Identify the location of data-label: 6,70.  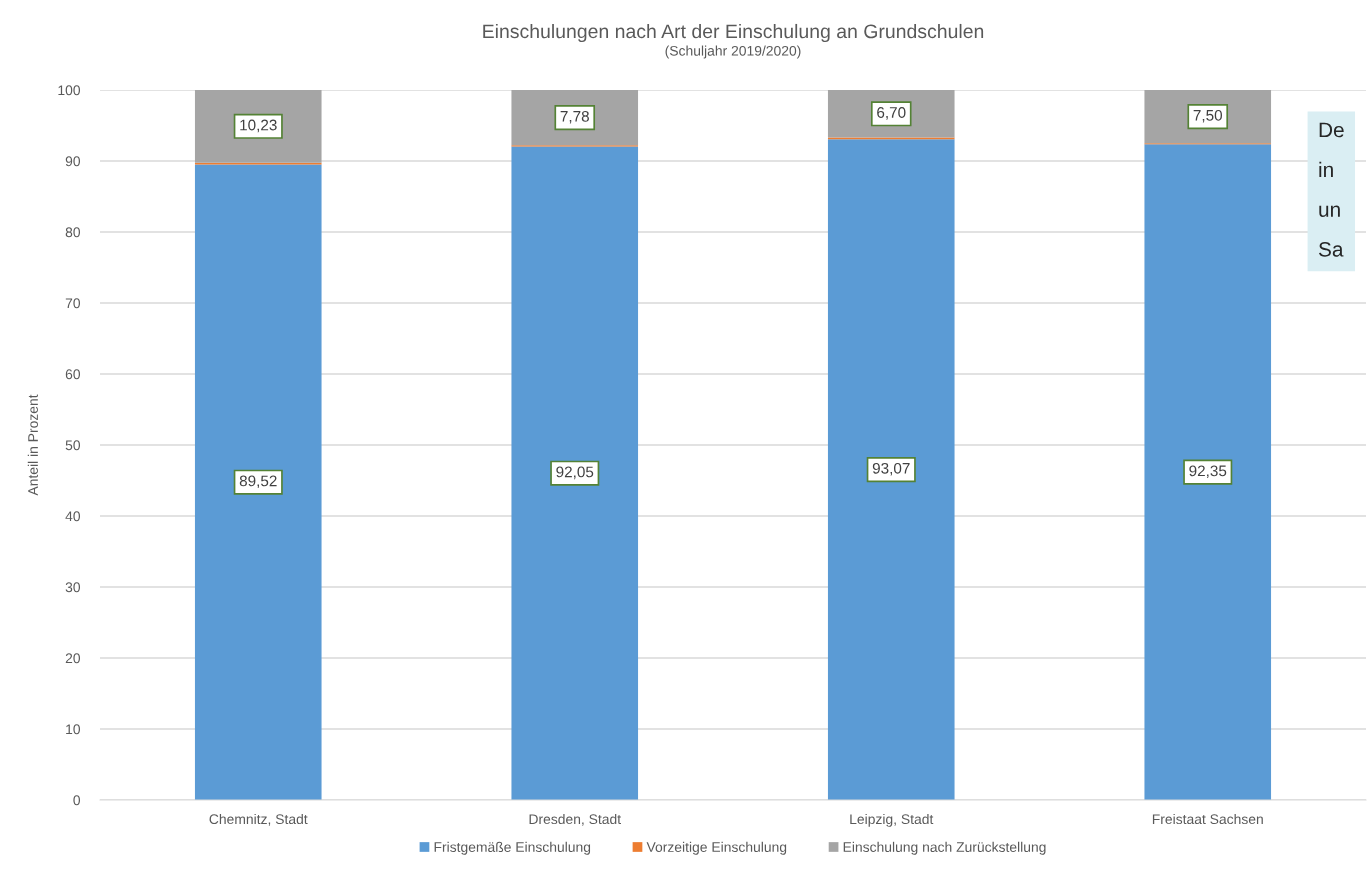
(891, 113).